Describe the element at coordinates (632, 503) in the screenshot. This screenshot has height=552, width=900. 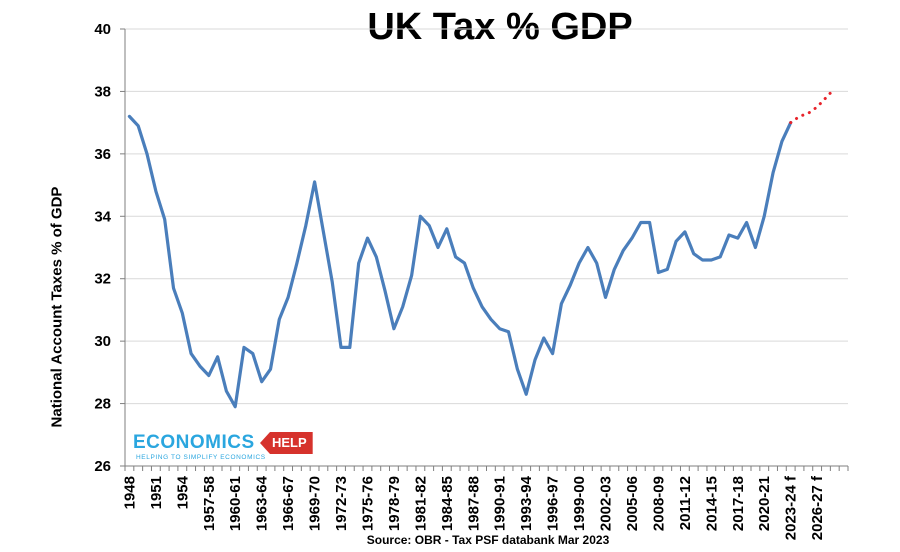
I see `x-tick-label: 2005-06` at that location.